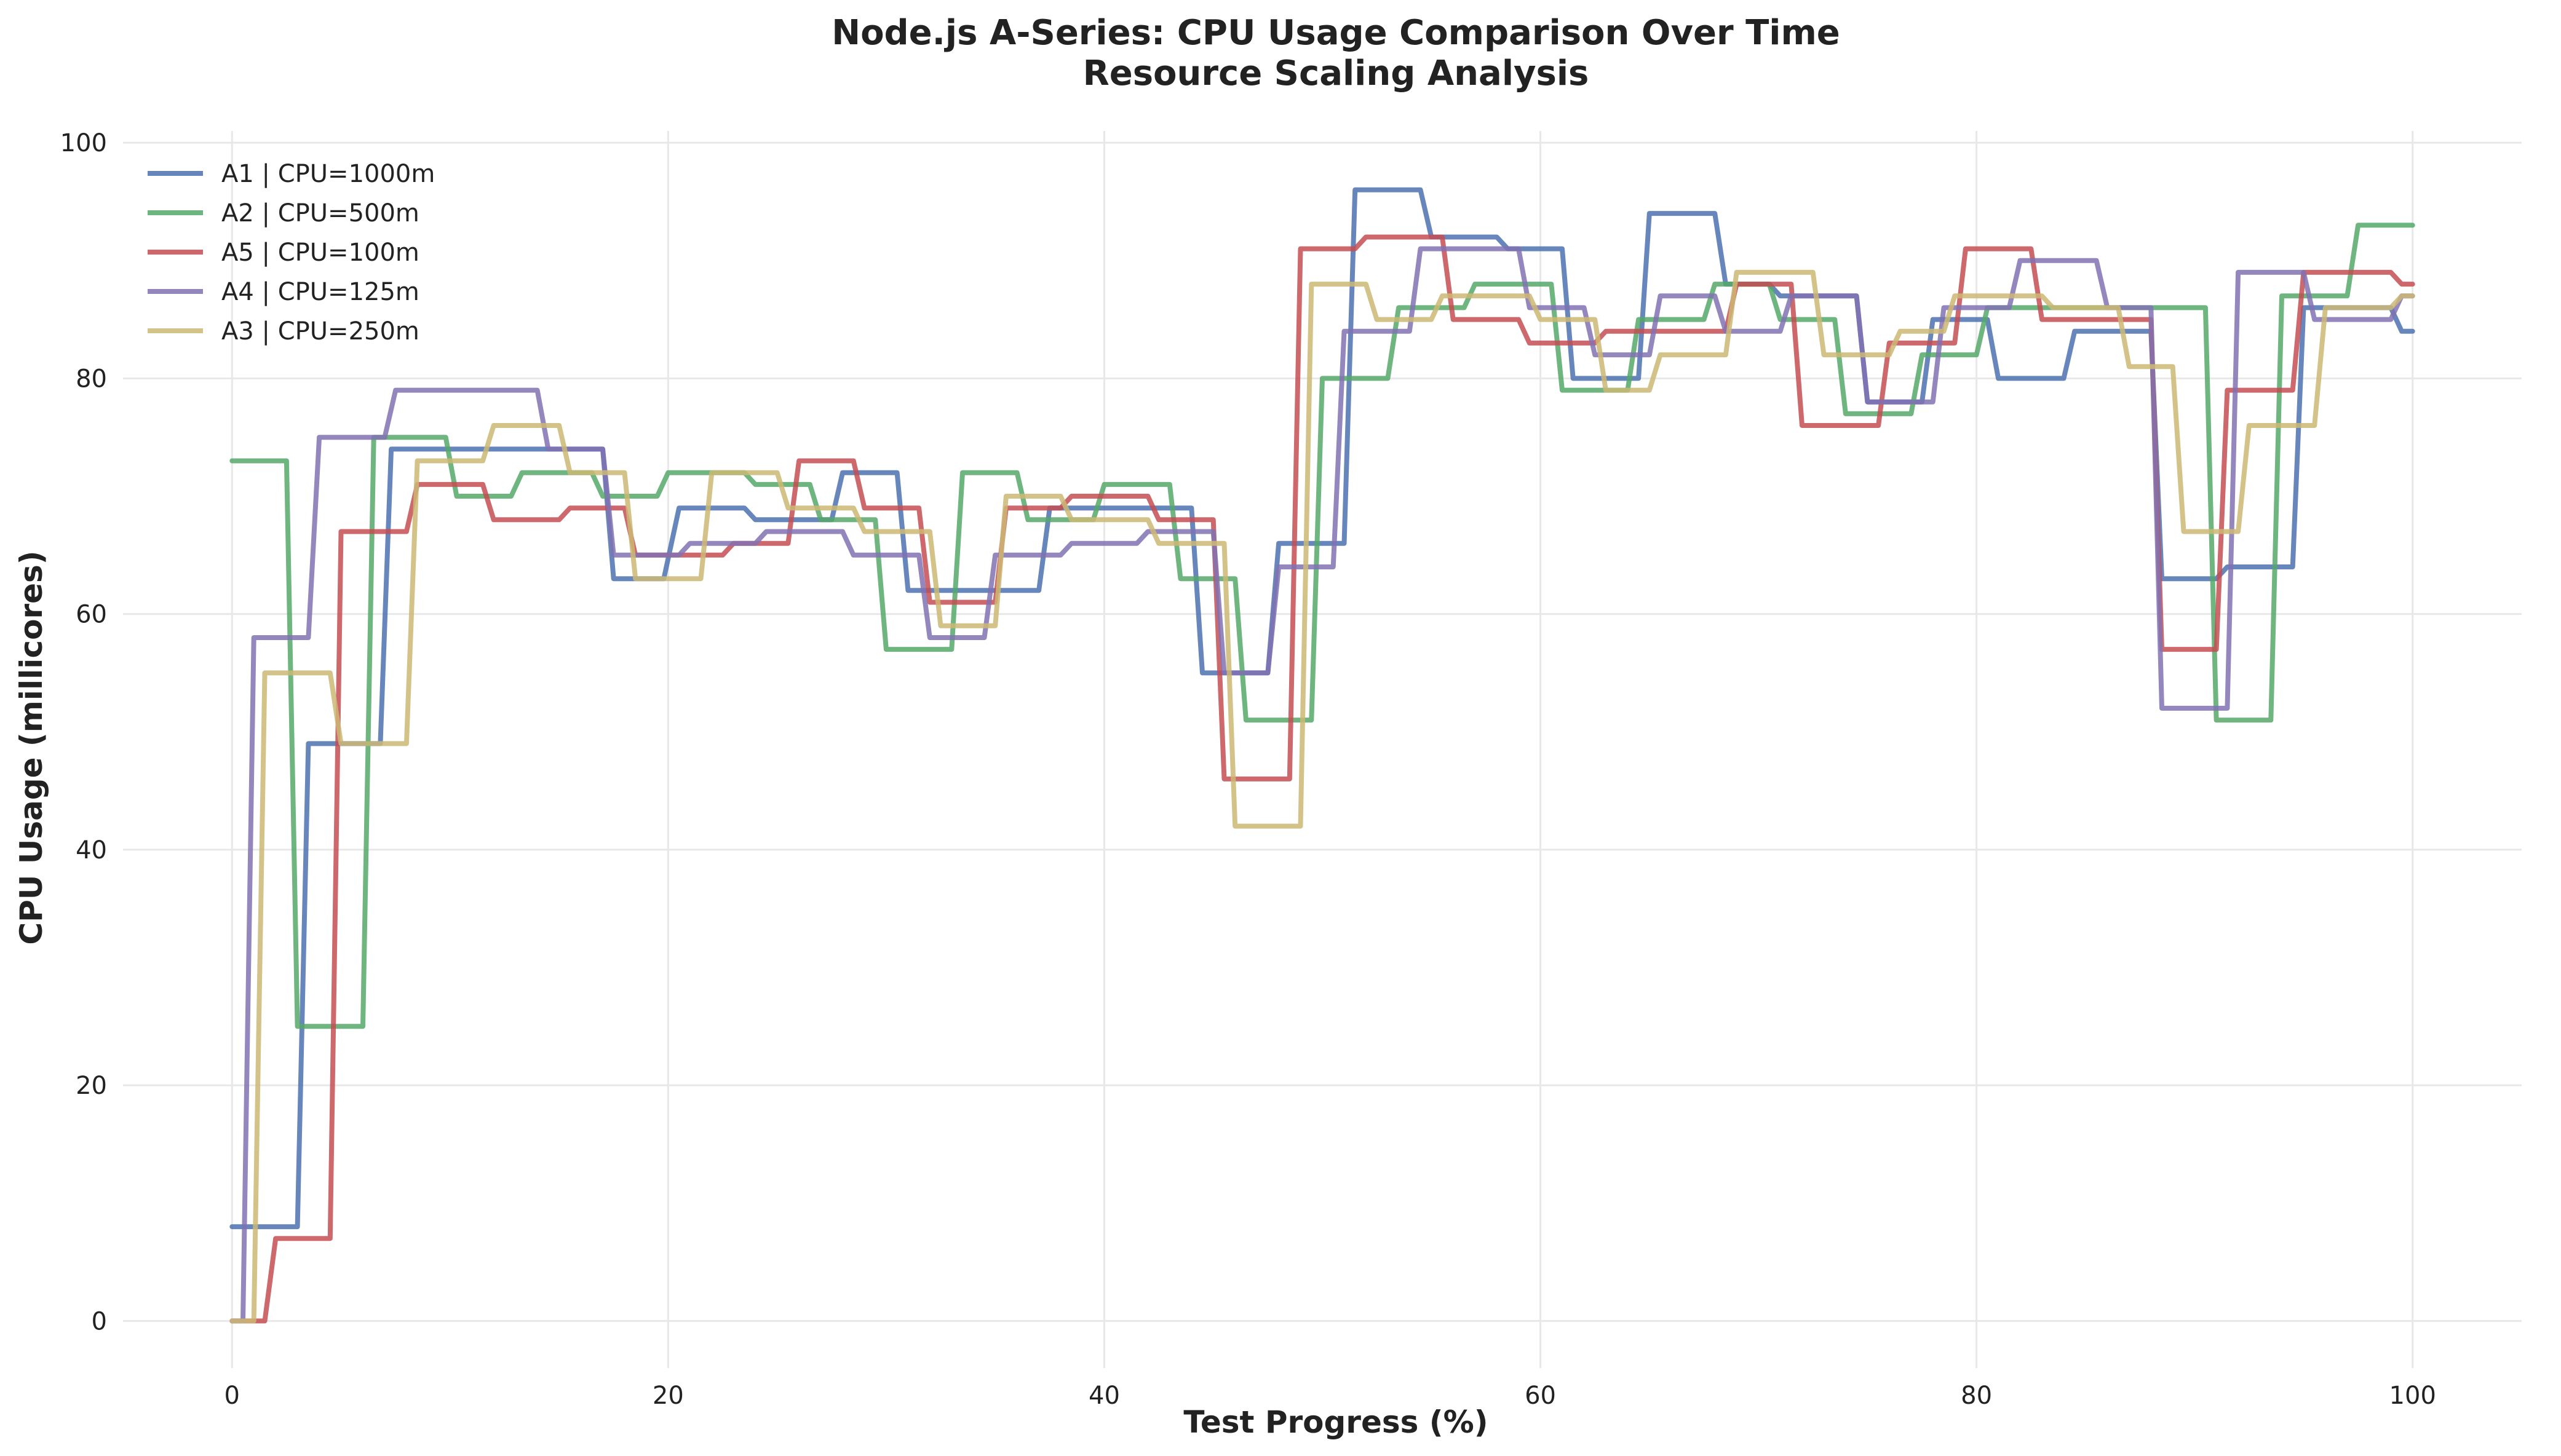  Describe the element at coordinates (1104, 1396) in the screenshot. I see `x-tick-label: 40` at that location.